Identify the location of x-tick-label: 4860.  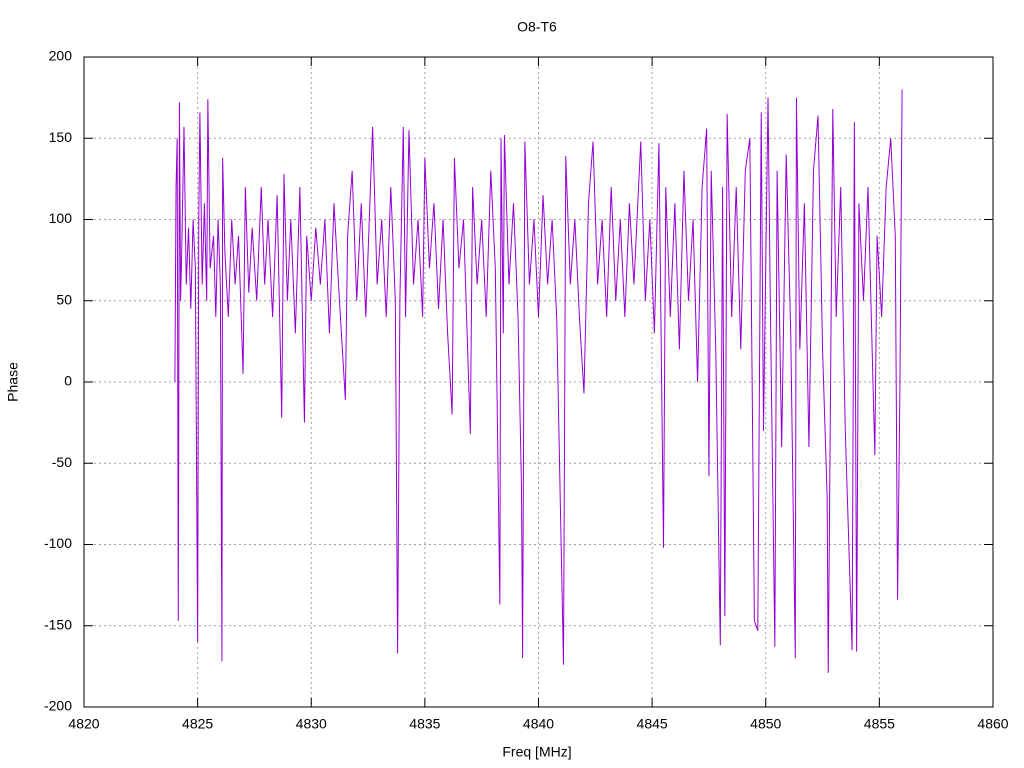
(992, 724).